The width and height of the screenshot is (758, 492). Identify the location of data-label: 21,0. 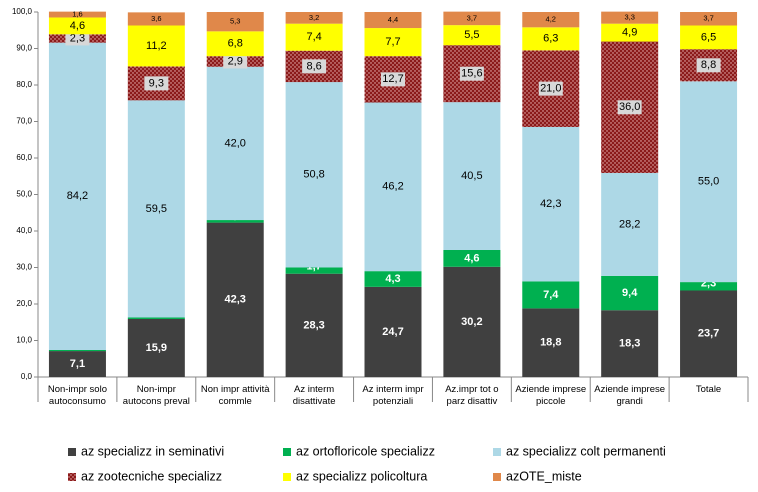
(550, 89).